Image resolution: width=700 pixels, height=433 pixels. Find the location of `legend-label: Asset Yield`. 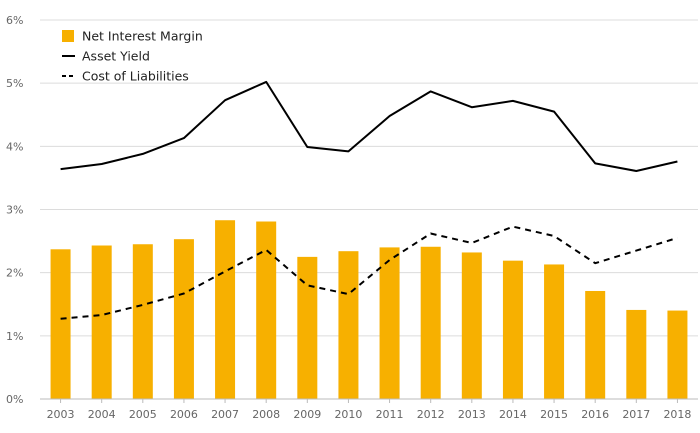

legend-label: Asset Yield is located at coordinates (116, 56).